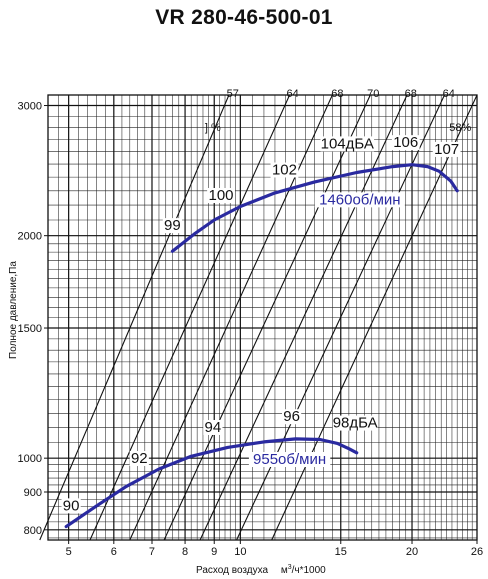  Describe the element at coordinates (185, 552) in the screenshot. I see `x-tick-label: 8` at that location.